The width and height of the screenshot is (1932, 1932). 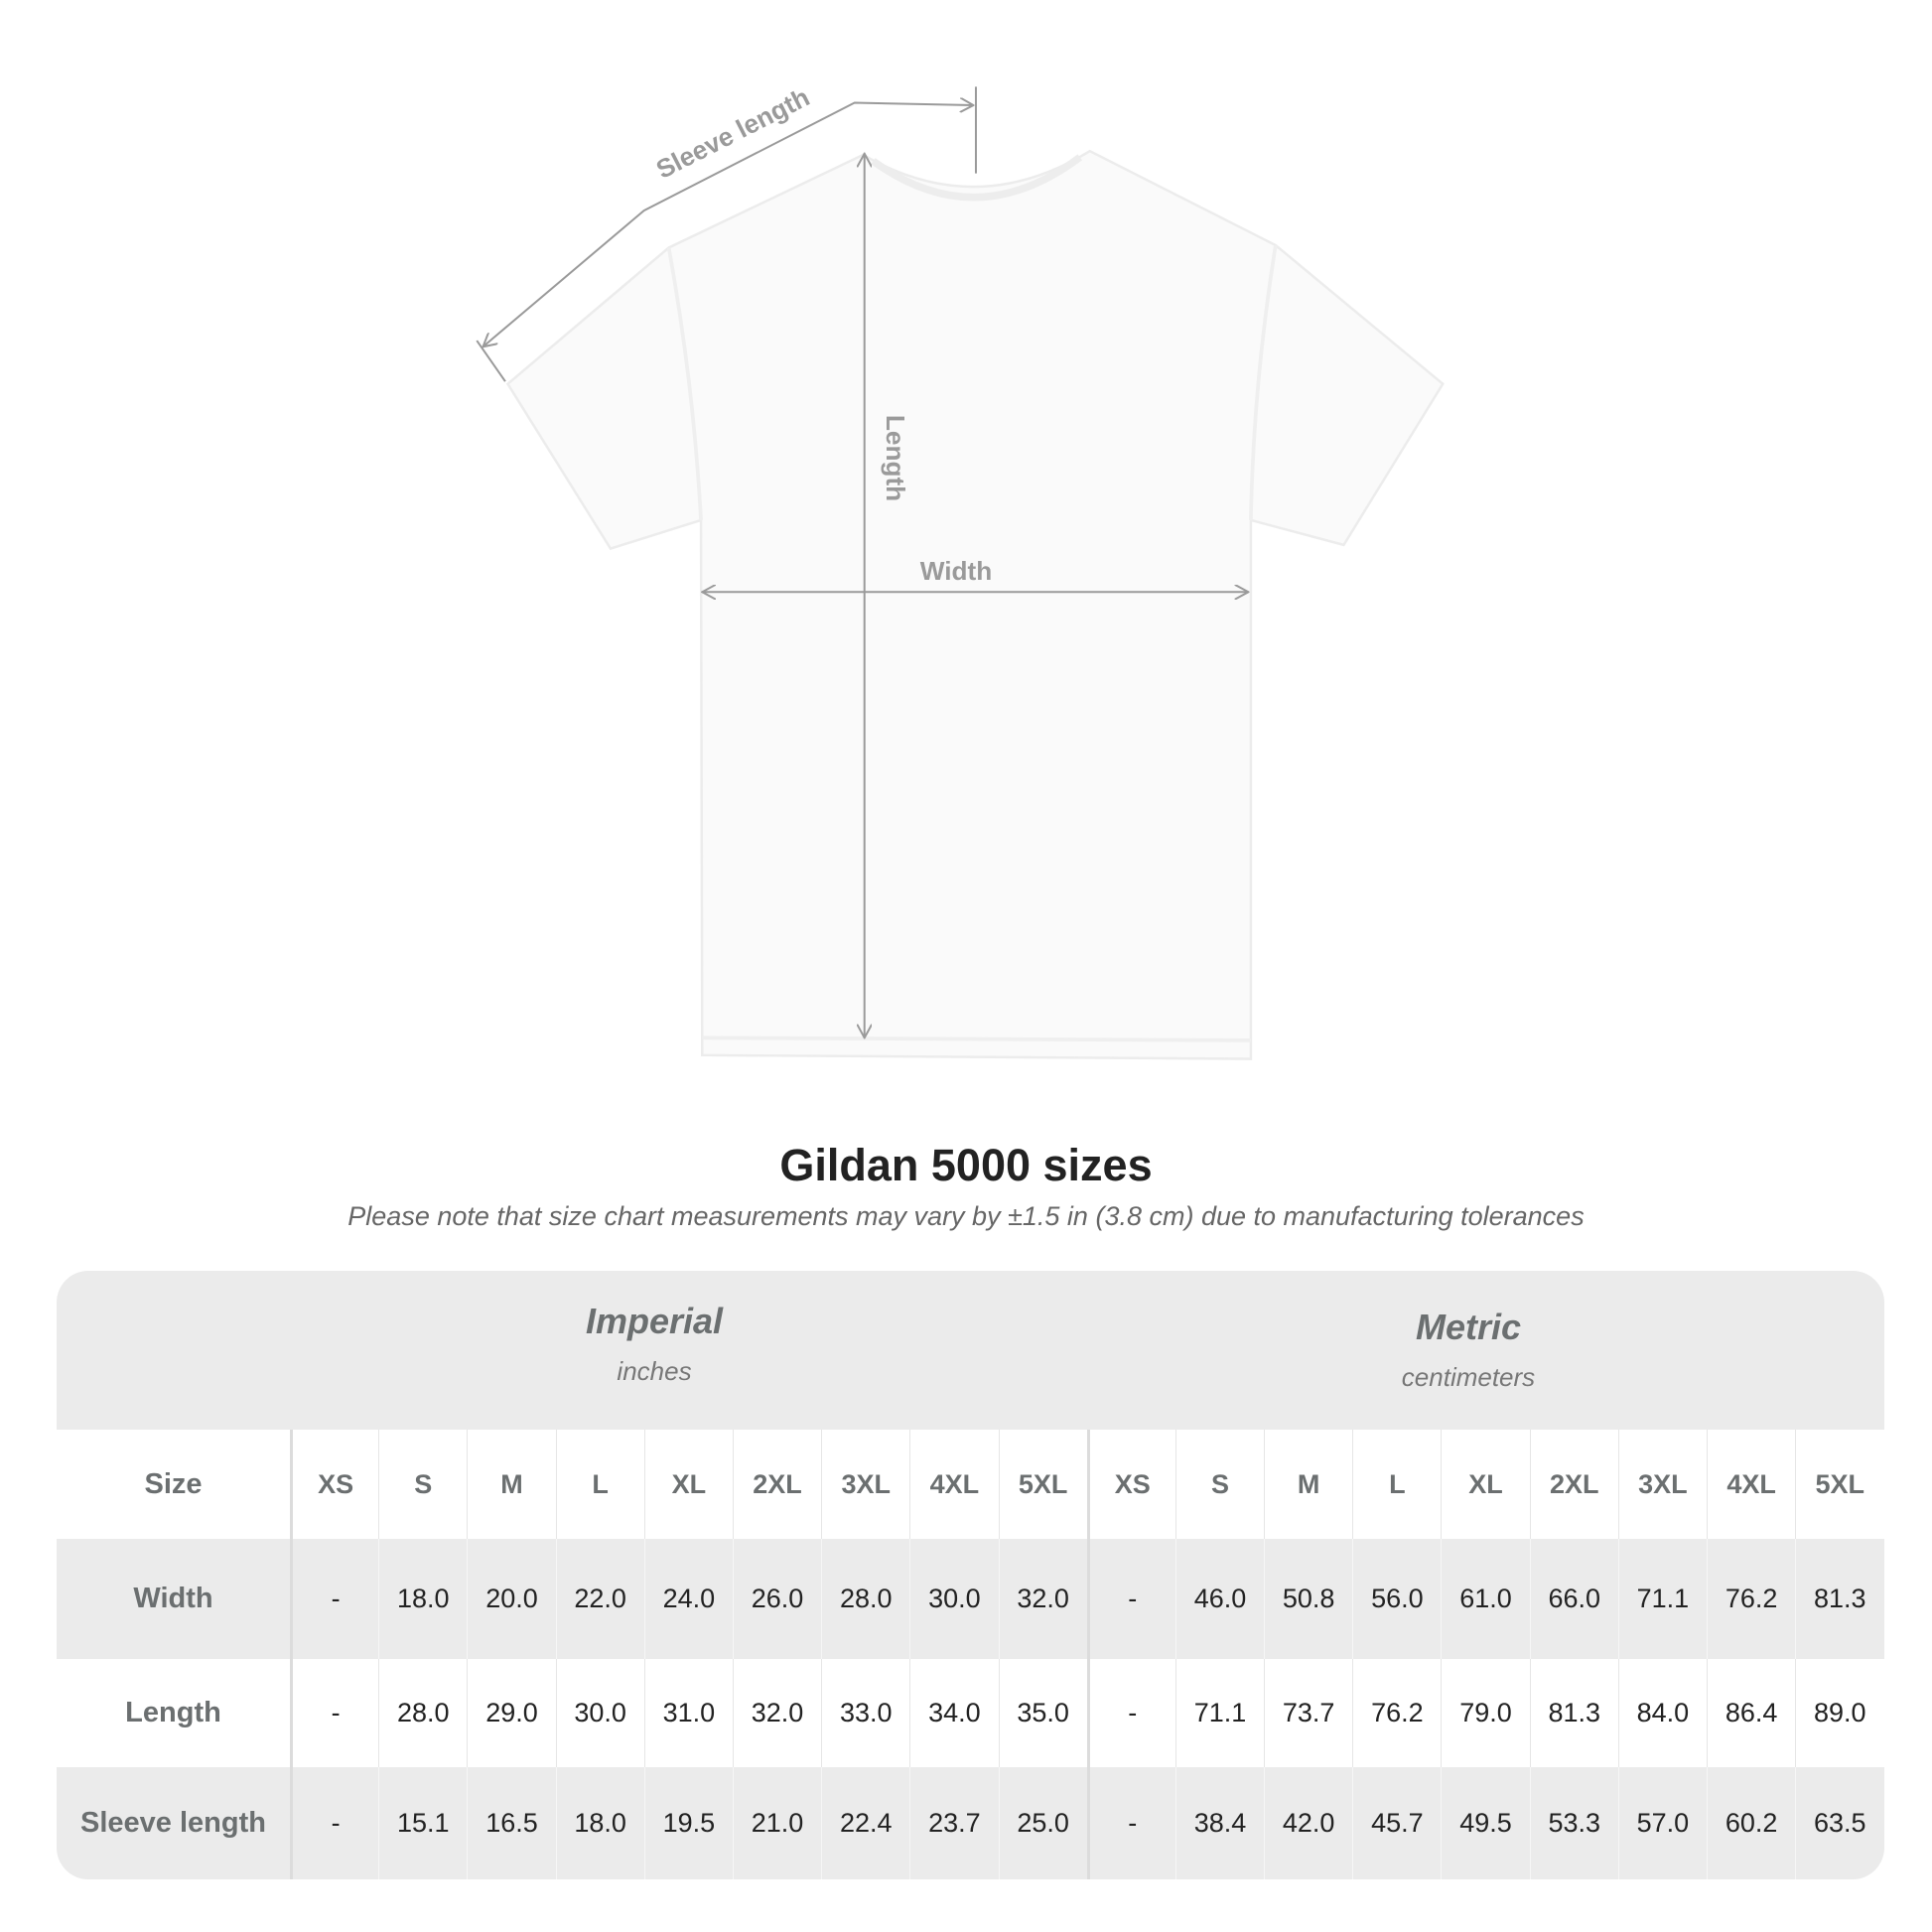 I want to click on metric-cell: 66.0, so click(x=1573, y=1599).